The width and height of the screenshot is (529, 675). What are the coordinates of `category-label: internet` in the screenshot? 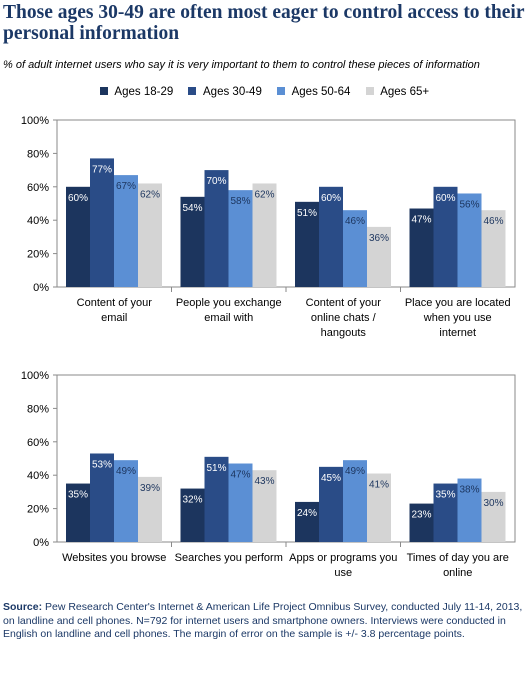 It's located at (457, 333).